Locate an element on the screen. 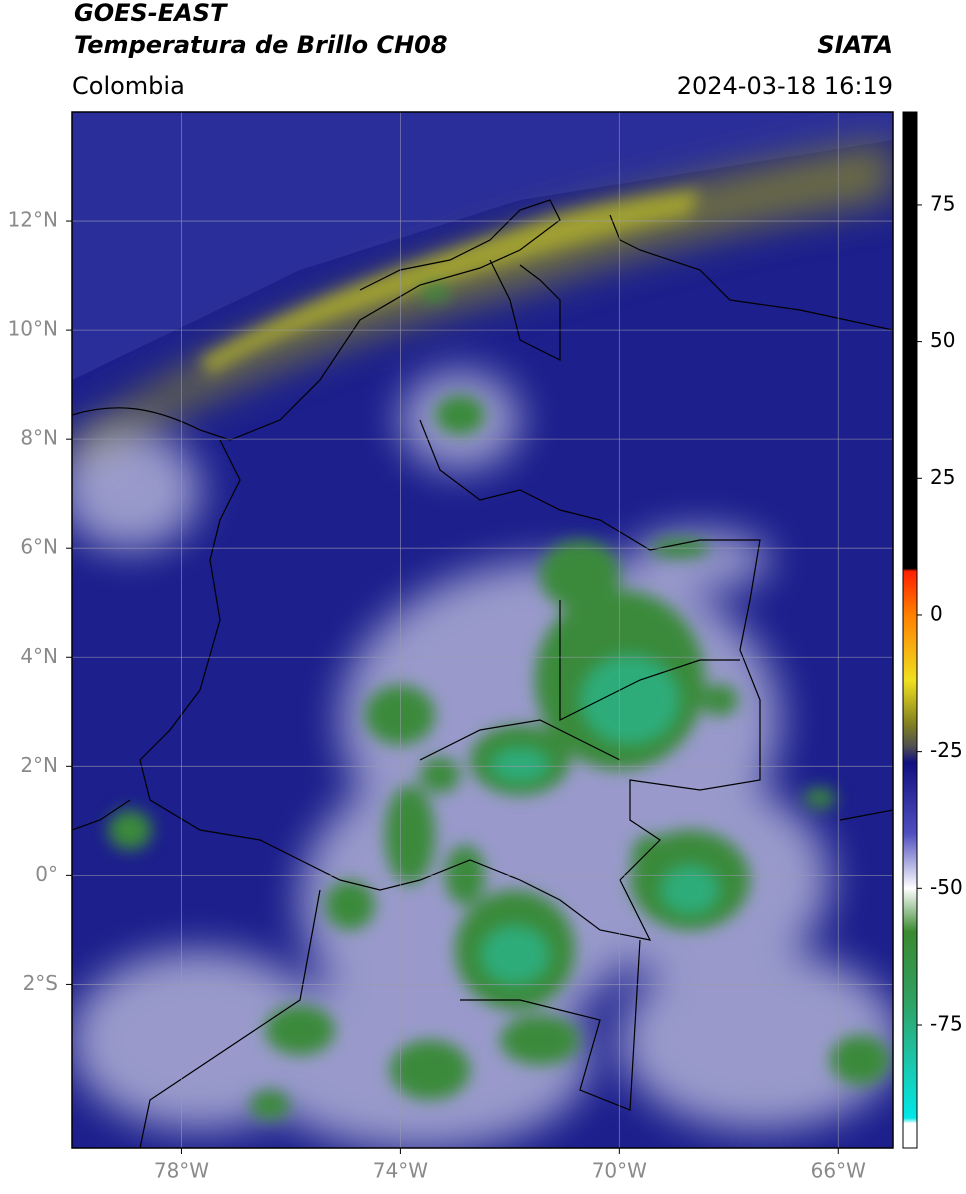  y-tick-label: 2°S is located at coordinates (40, 983).